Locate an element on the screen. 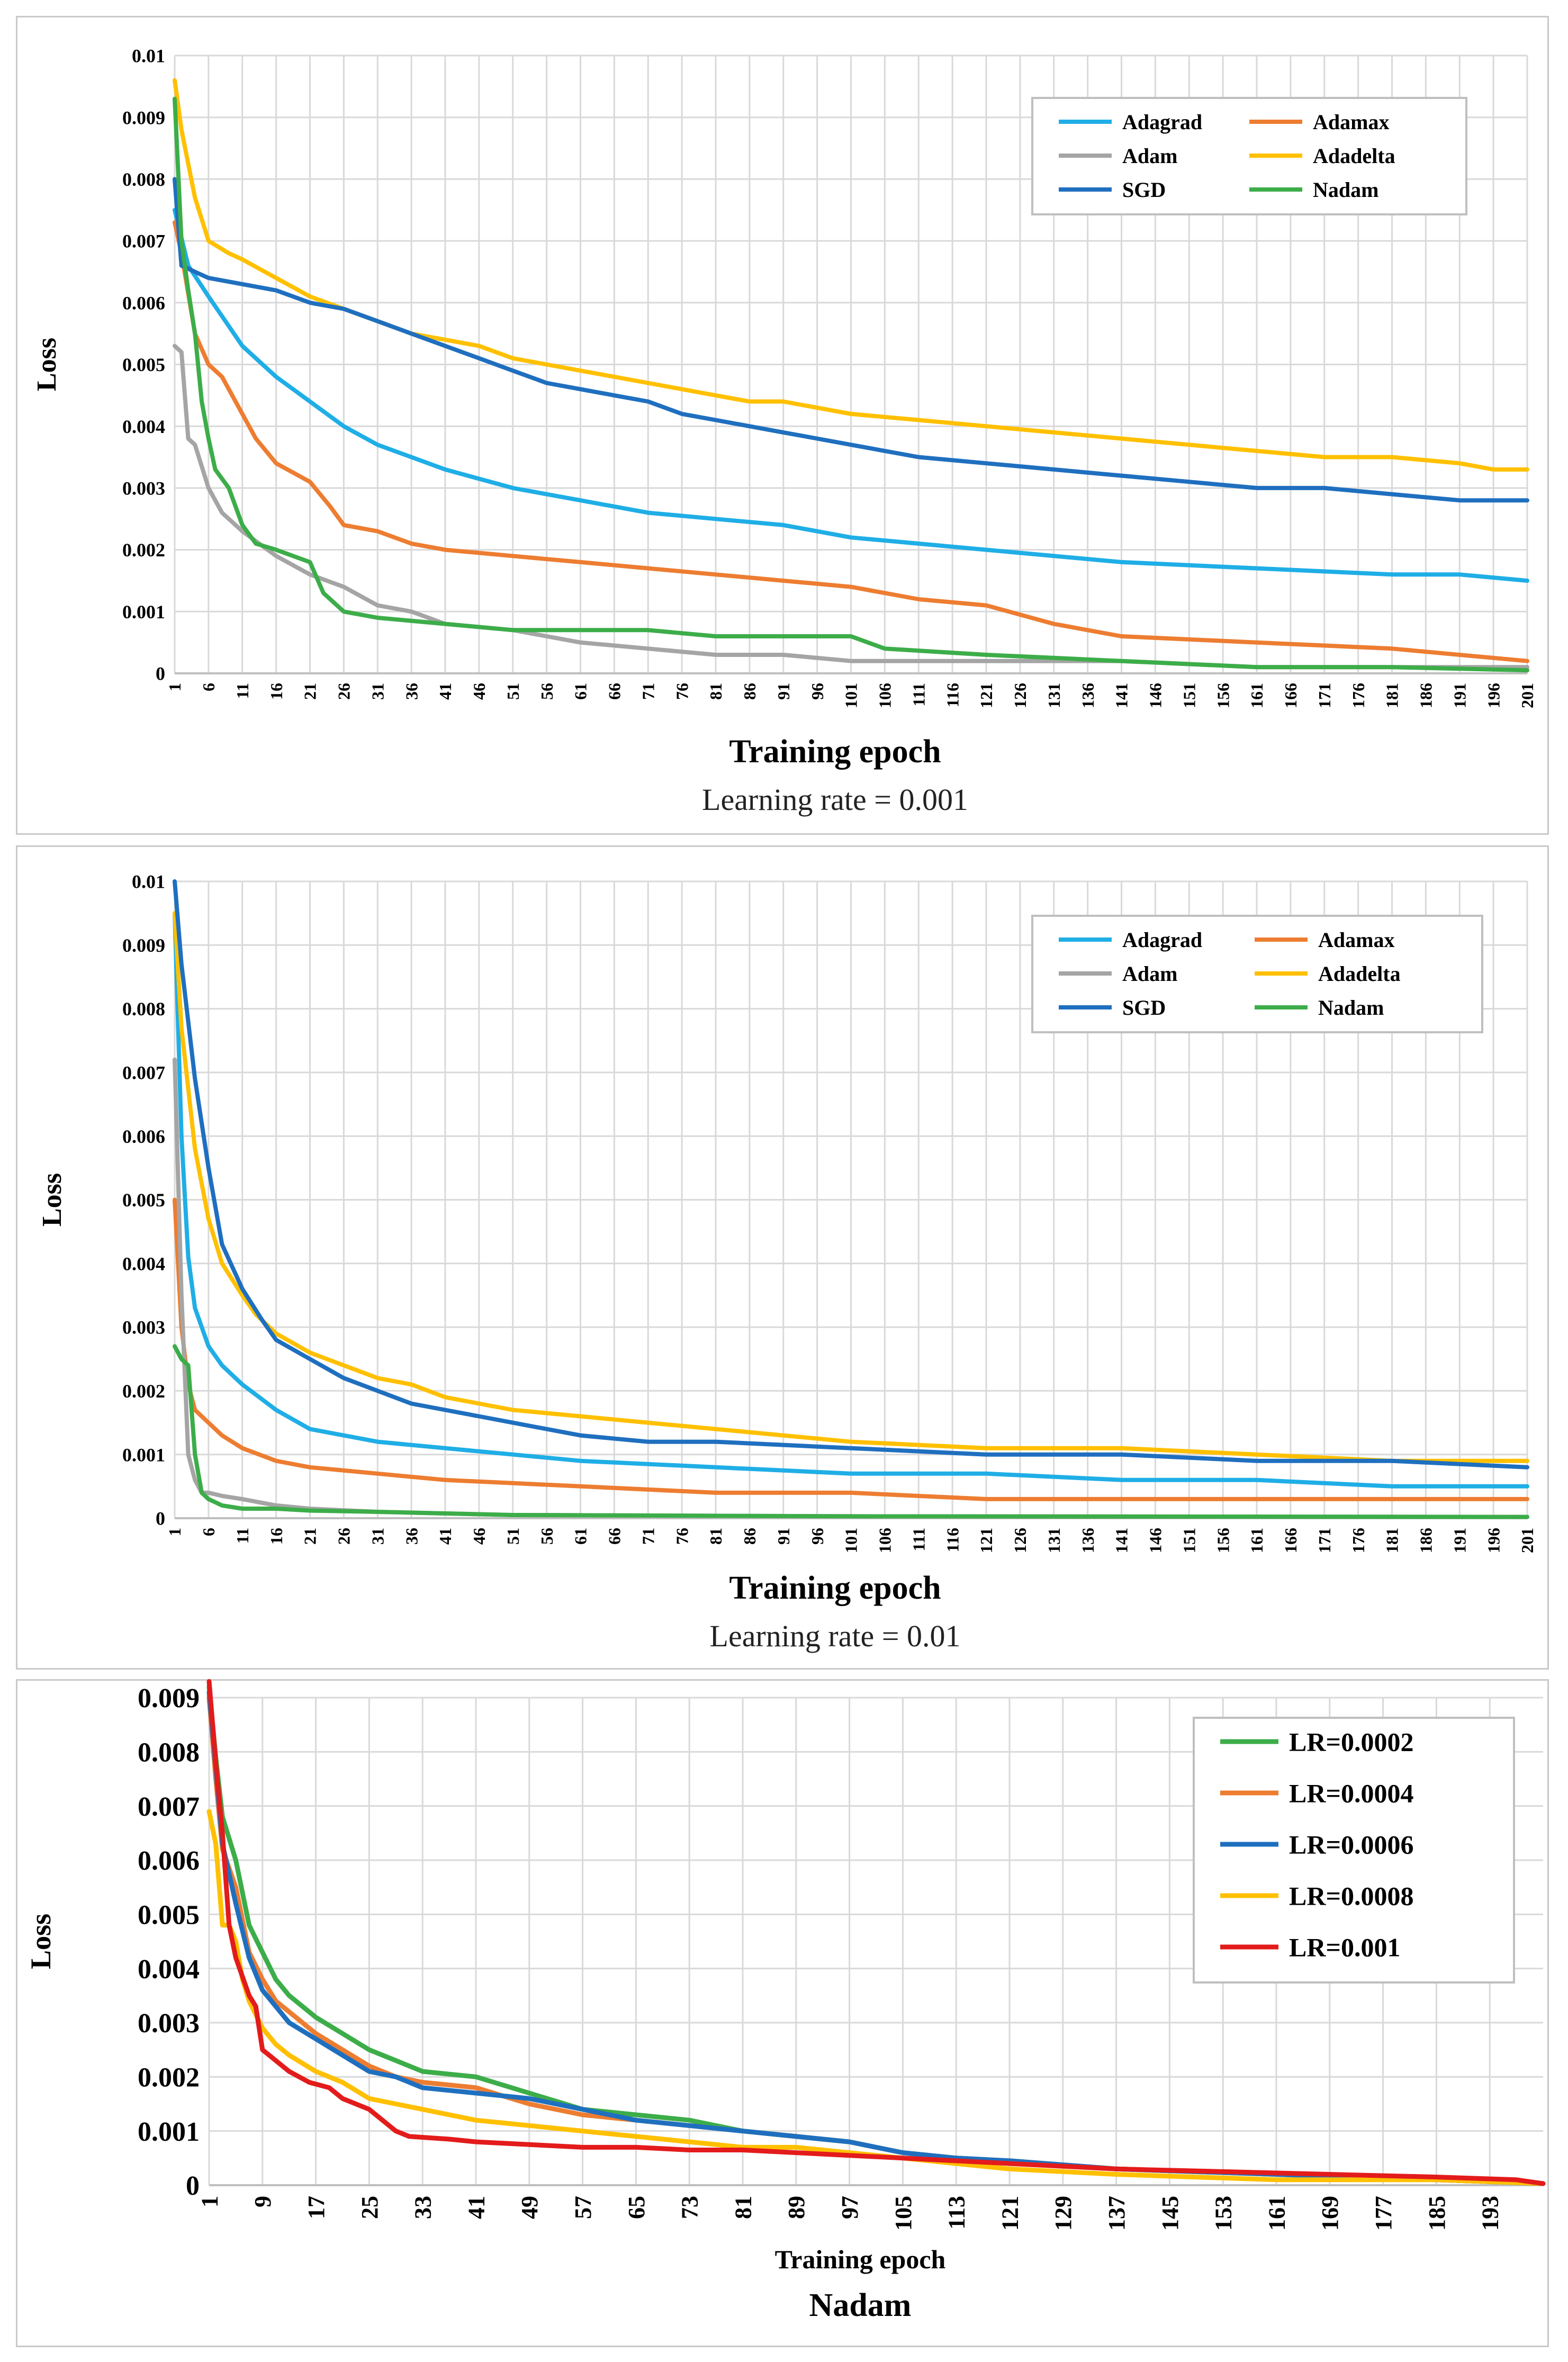 This screenshot has width=1568, height=2362. x-tick-label: 137 is located at coordinates (1117, 2213).